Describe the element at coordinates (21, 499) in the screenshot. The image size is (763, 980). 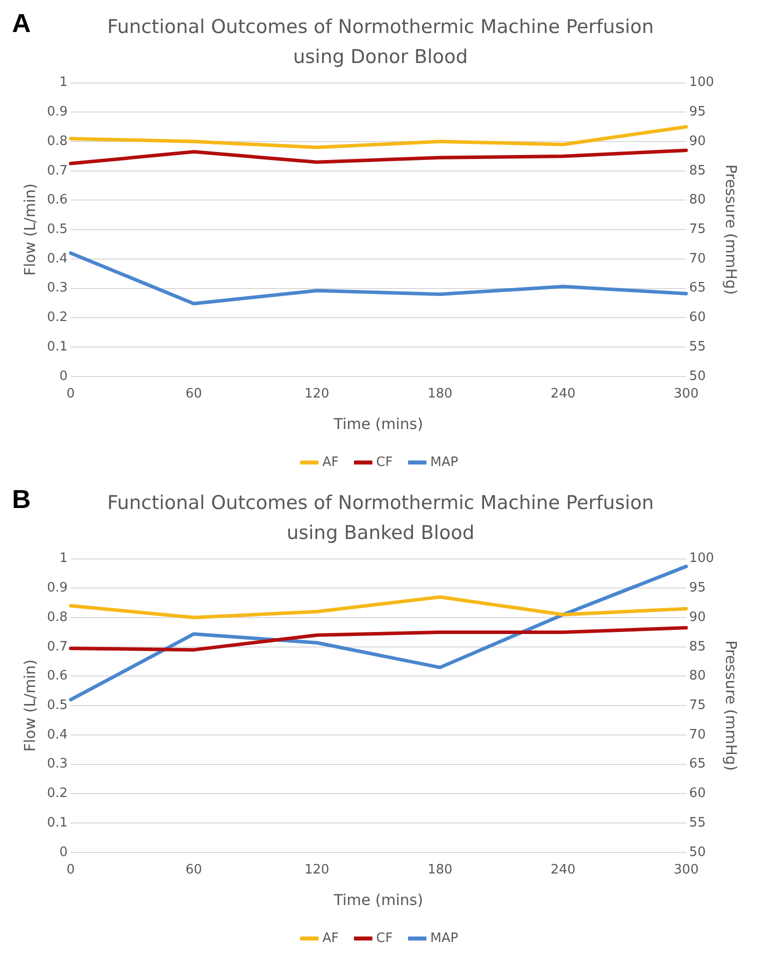
I see `text: B` at that location.